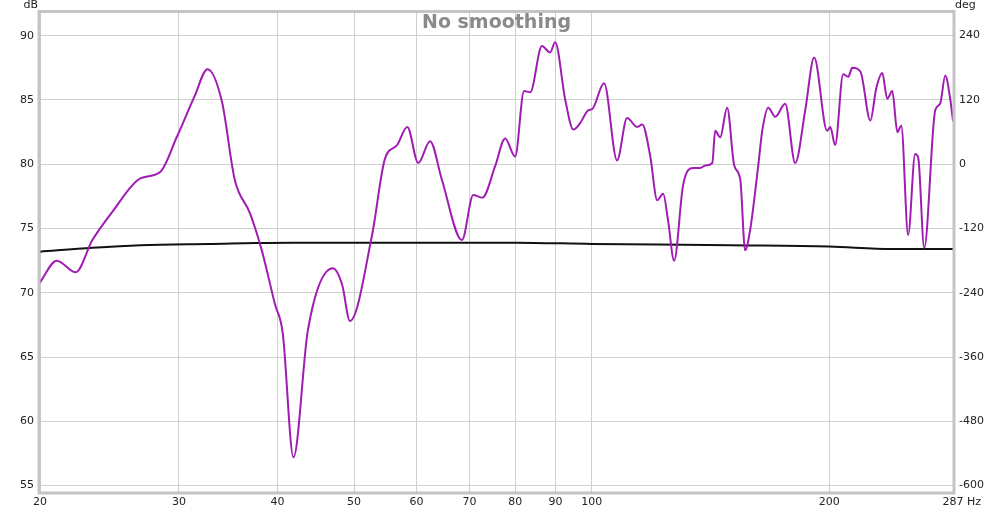  I want to click on y-tick-label: 60, so click(27, 421).